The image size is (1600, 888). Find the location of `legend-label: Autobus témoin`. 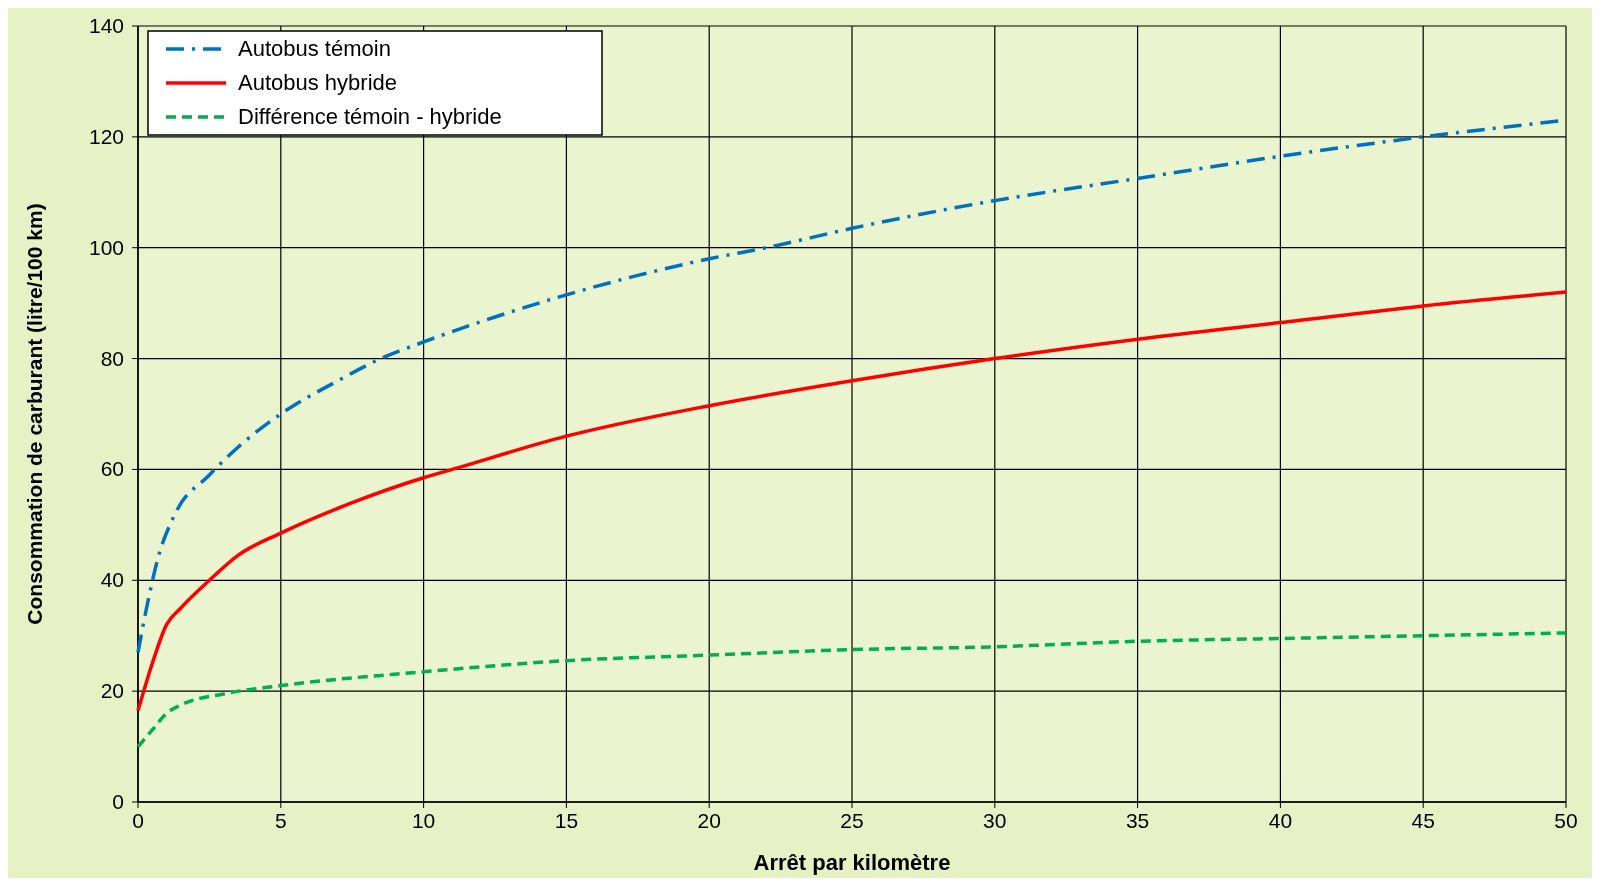

legend-label: Autobus témoin is located at coordinates (314, 48).